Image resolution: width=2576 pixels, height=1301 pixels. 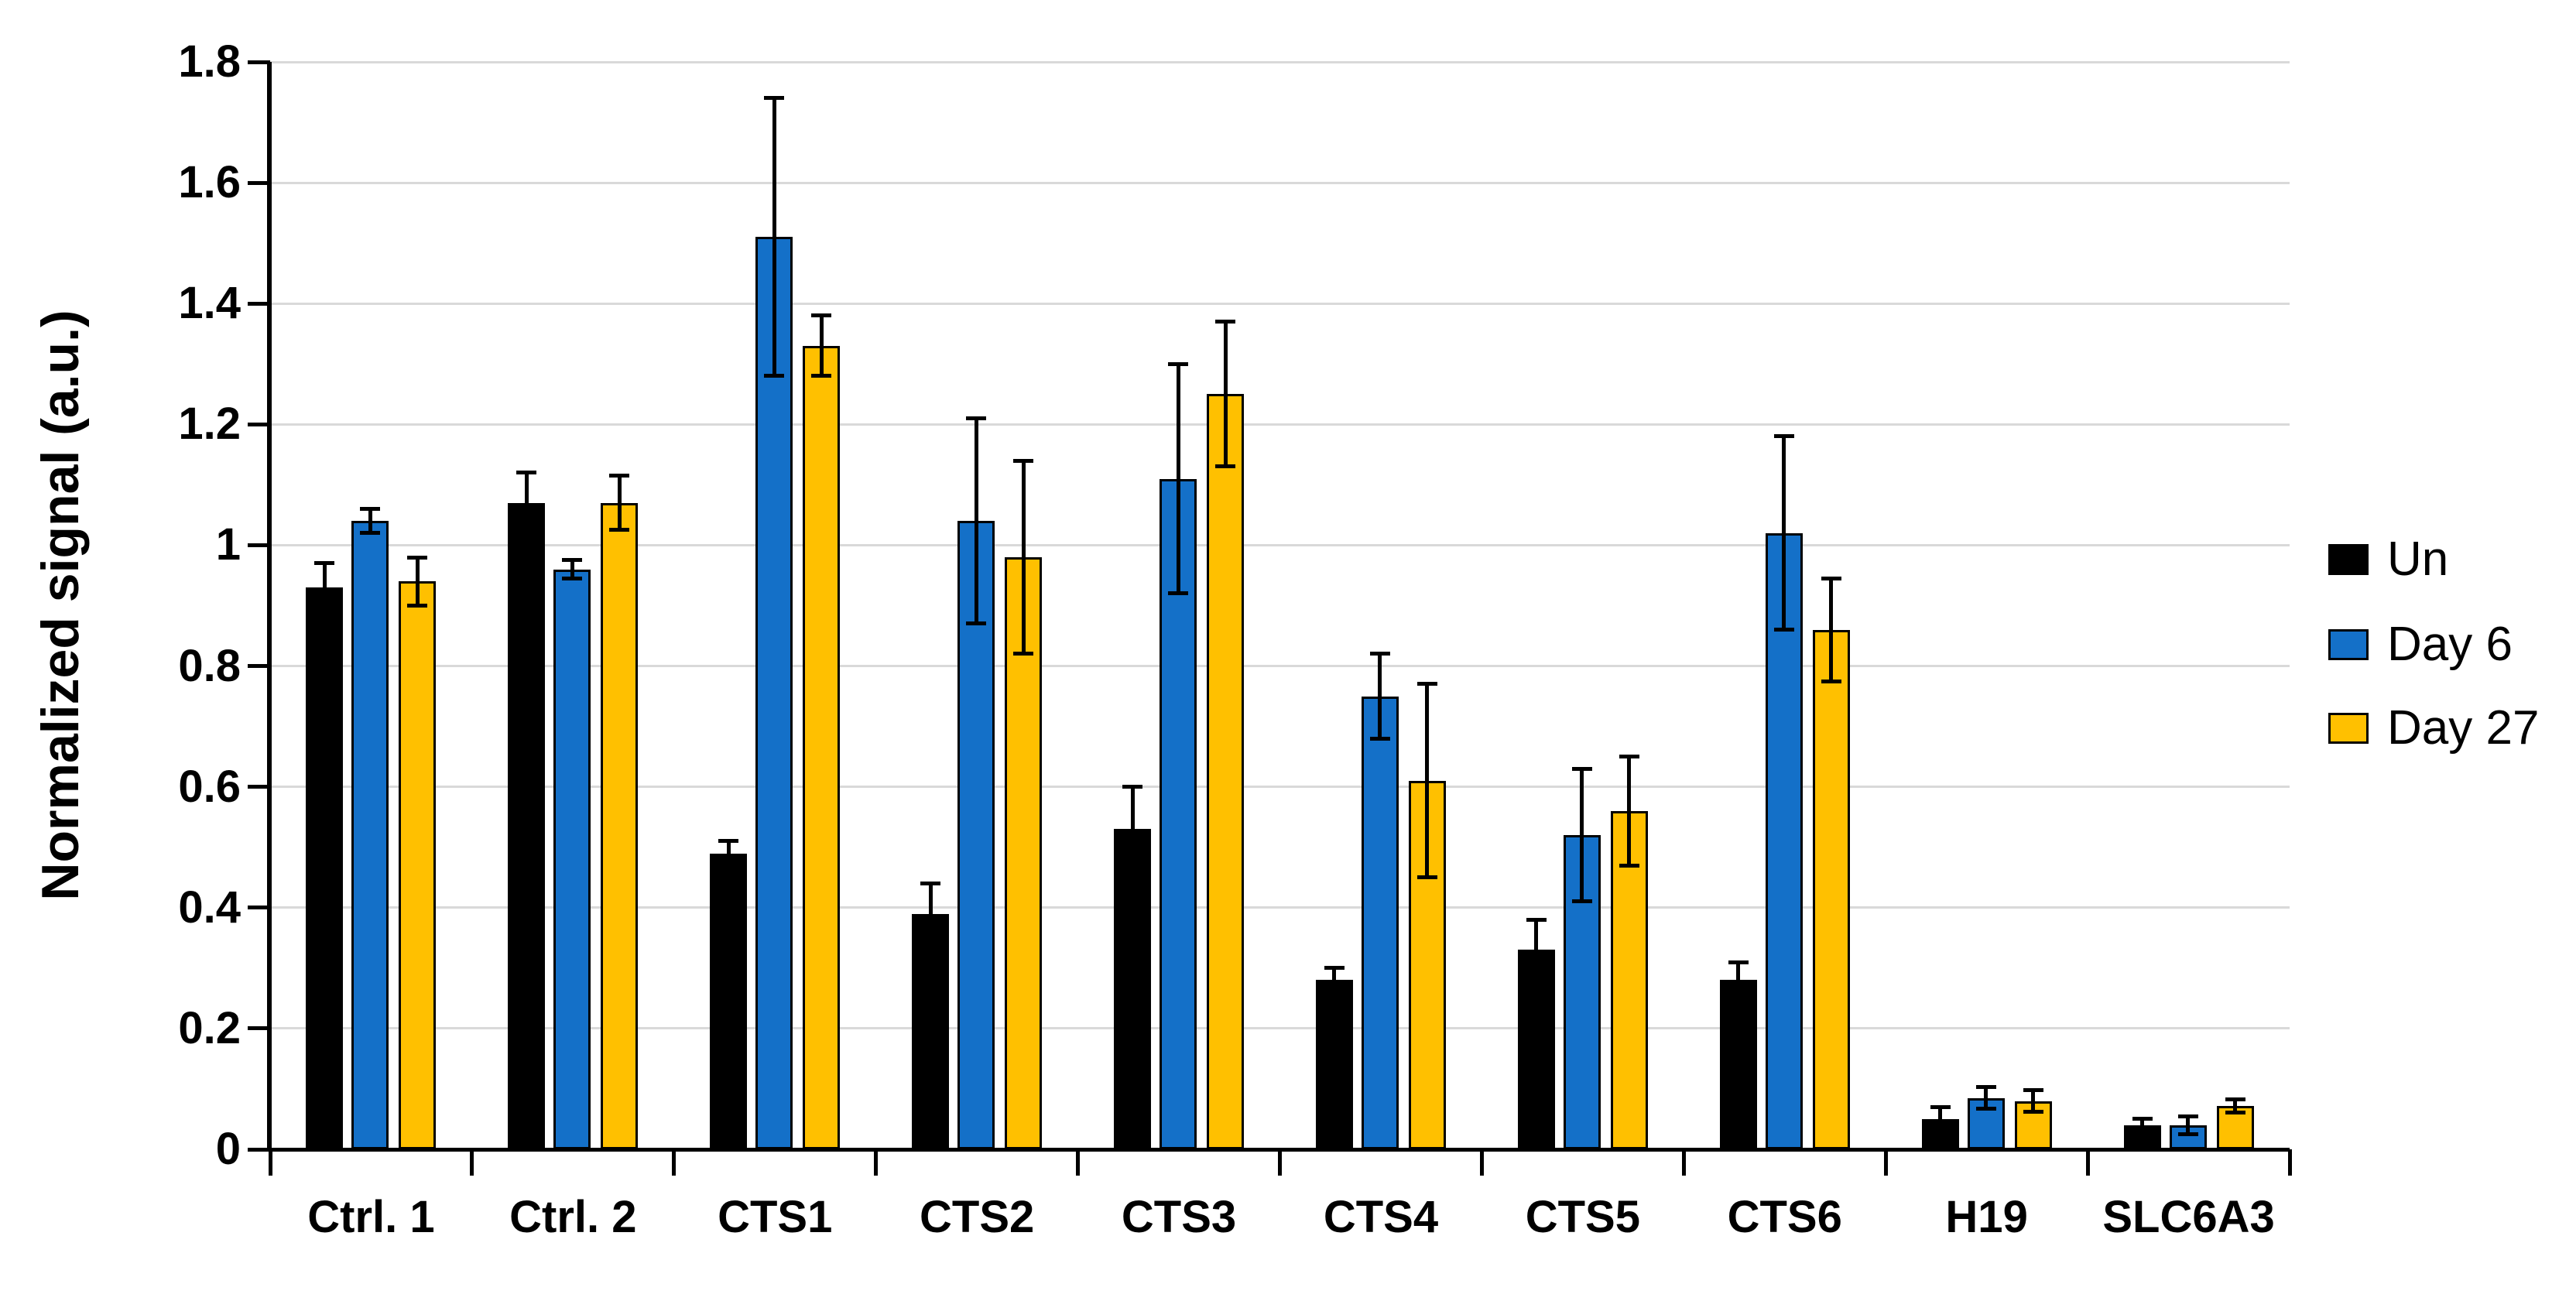 I want to click on error-cap-bottom-un-slc6a3, so click(x=2142, y=1131).